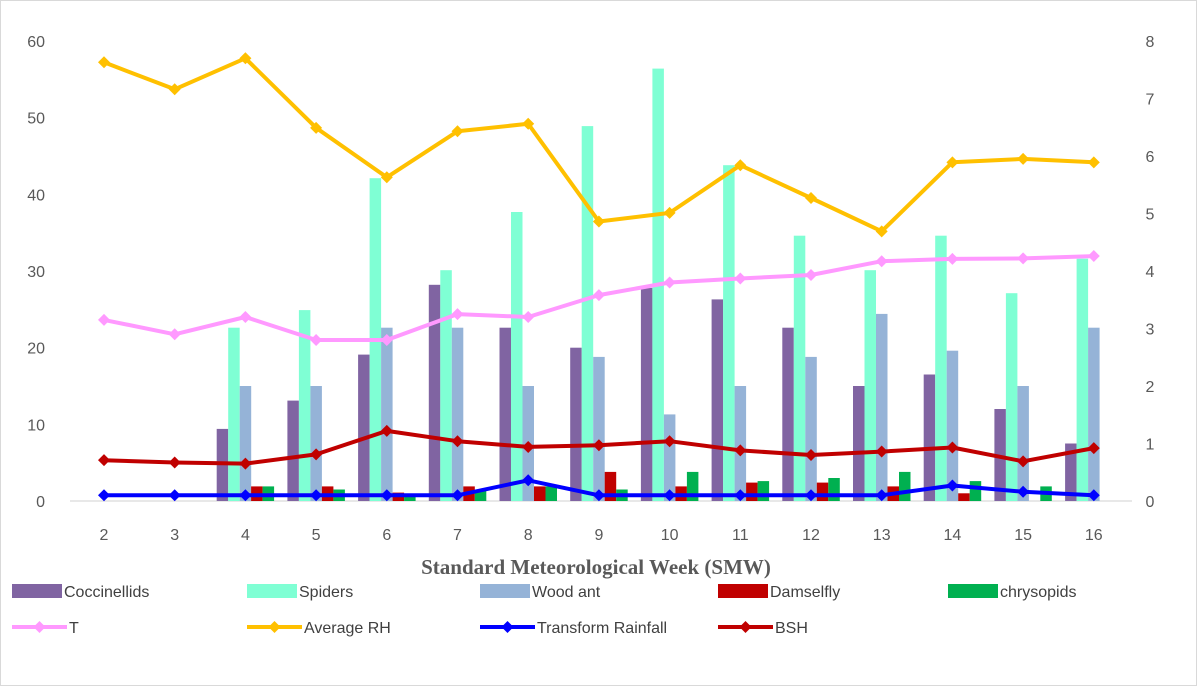 The image size is (1197, 686). Describe the element at coordinates (791, 628) in the screenshot. I see `legend-label-bsh: BSH` at that location.